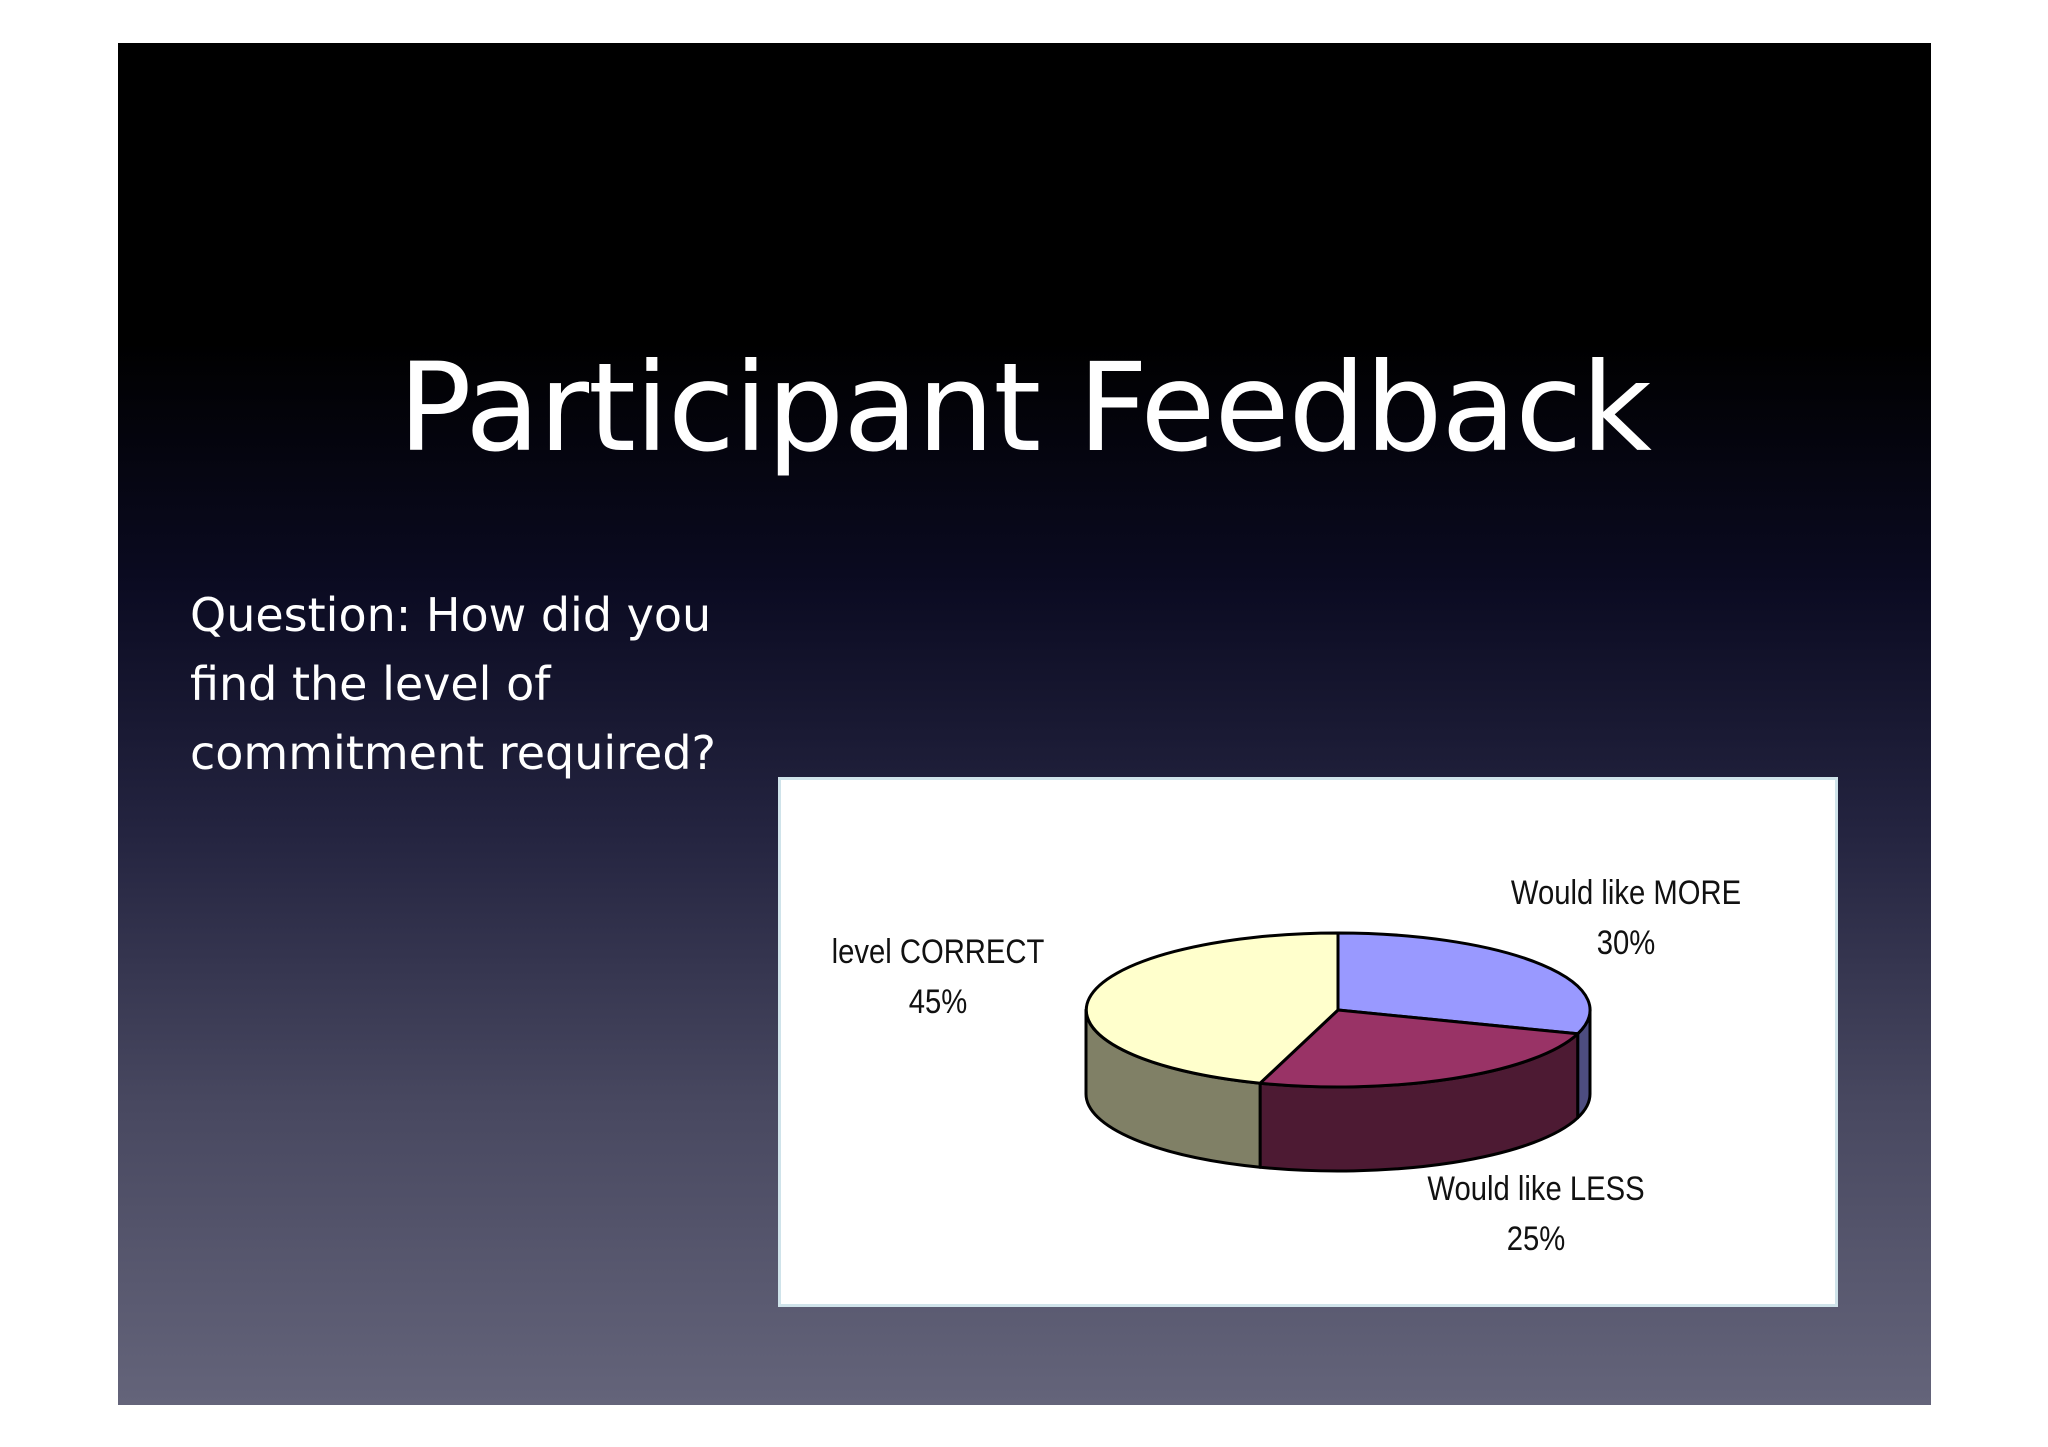  What do you see at coordinates (1212, 1008) in the screenshot?
I see `pie-slice-correct` at bounding box center [1212, 1008].